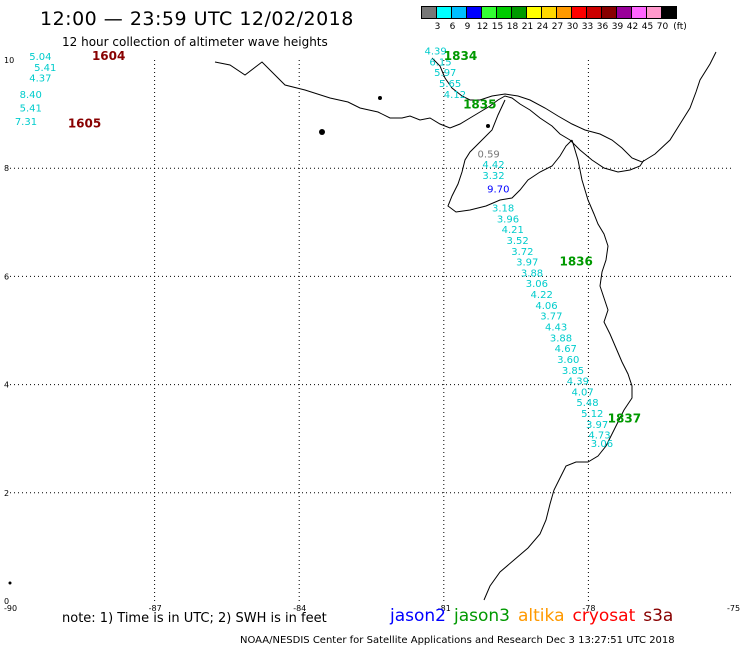  Describe the element at coordinates (658, 616) in the screenshot. I see `legend-s3a: s3a` at that location.